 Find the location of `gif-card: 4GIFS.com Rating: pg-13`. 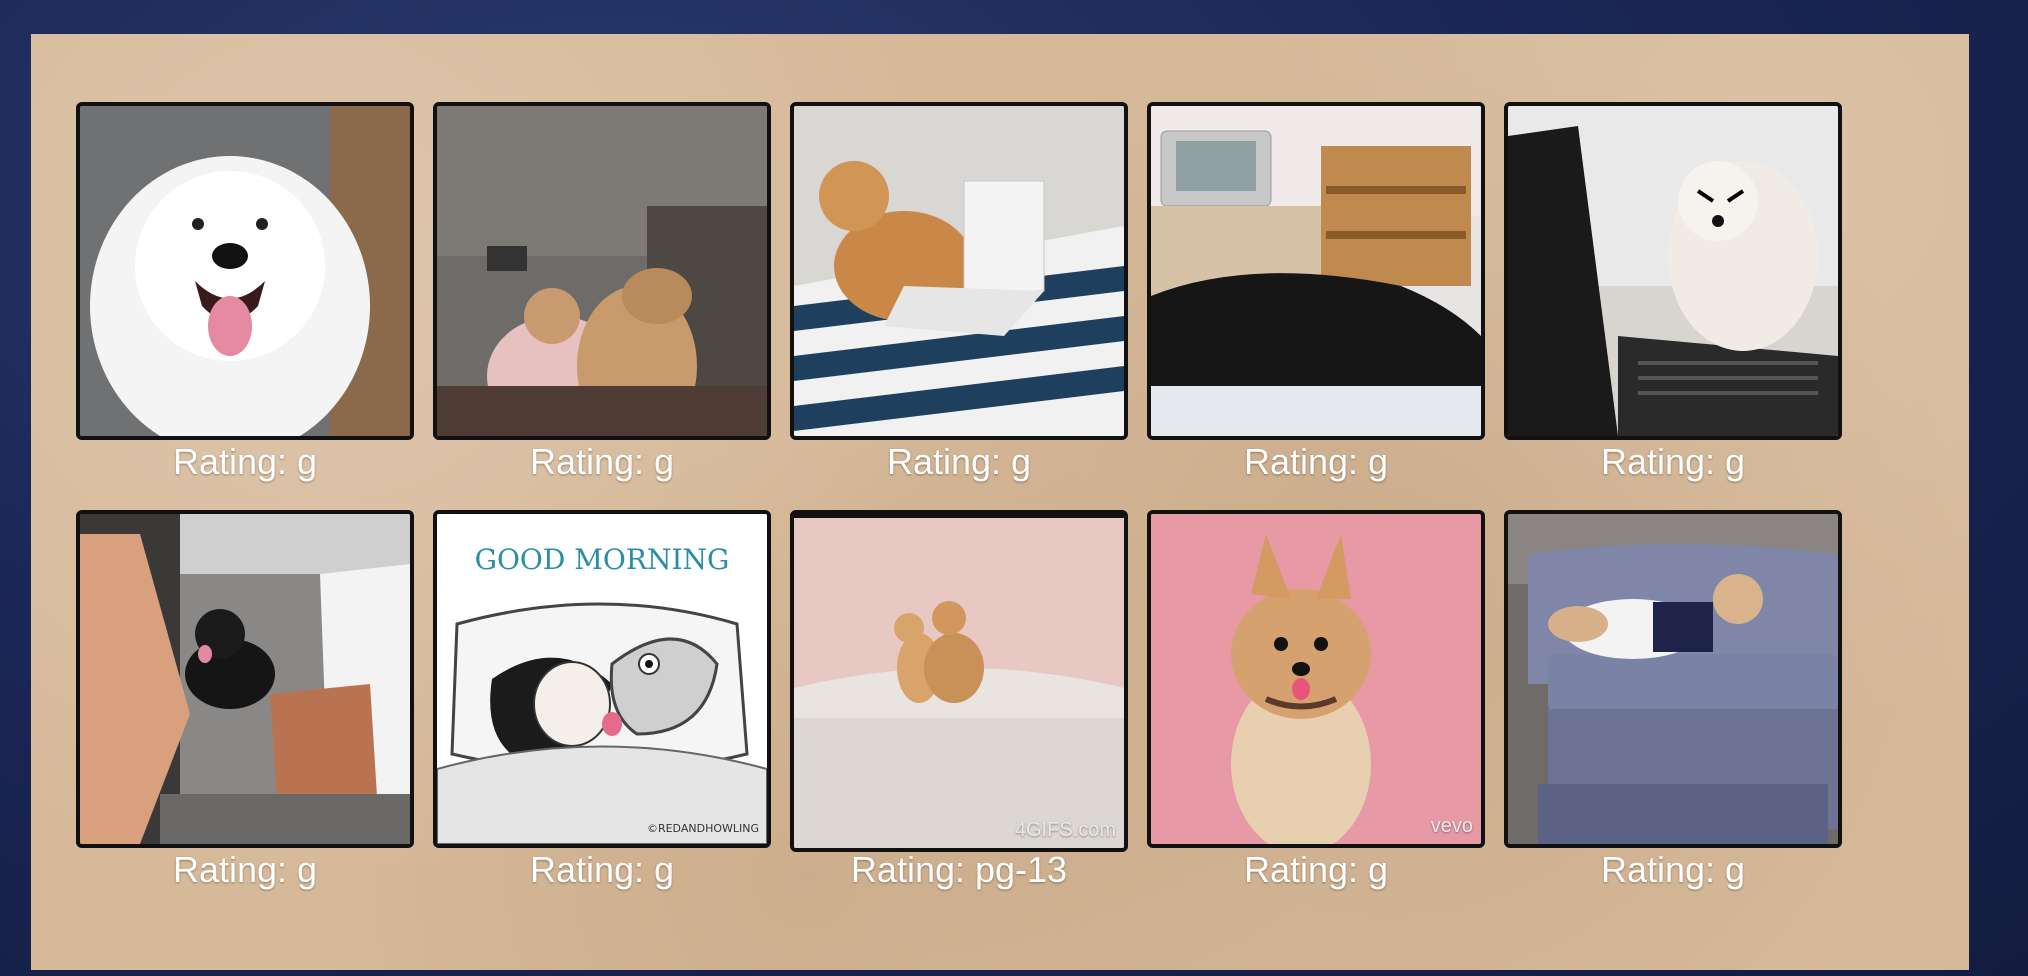

gif-card: 4GIFS.com Rating: pg-13 is located at coordinates (960, 700).